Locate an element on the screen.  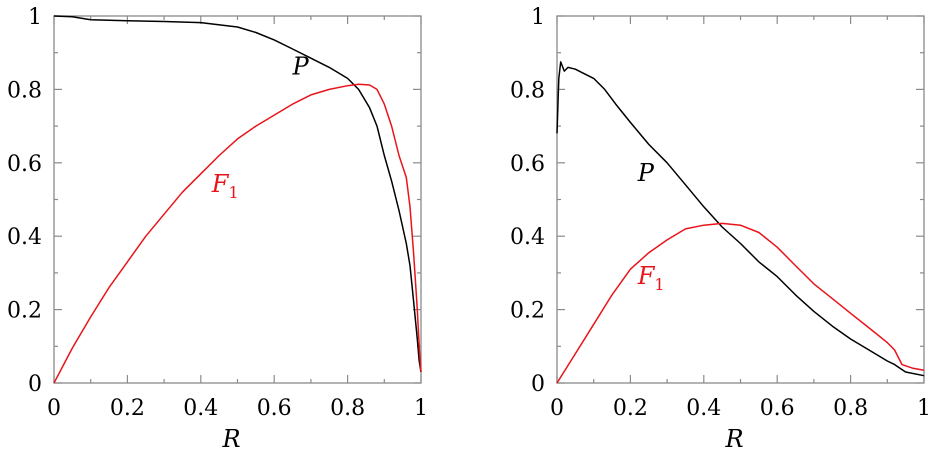
series-line-f1 is located at coordinates (740, 303).